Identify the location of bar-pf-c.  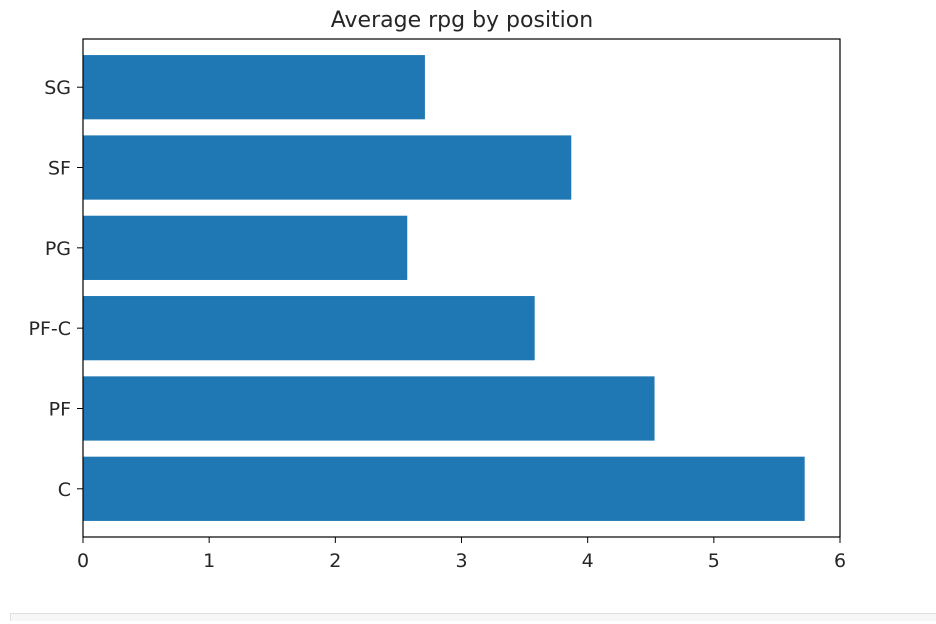
(309, 328).